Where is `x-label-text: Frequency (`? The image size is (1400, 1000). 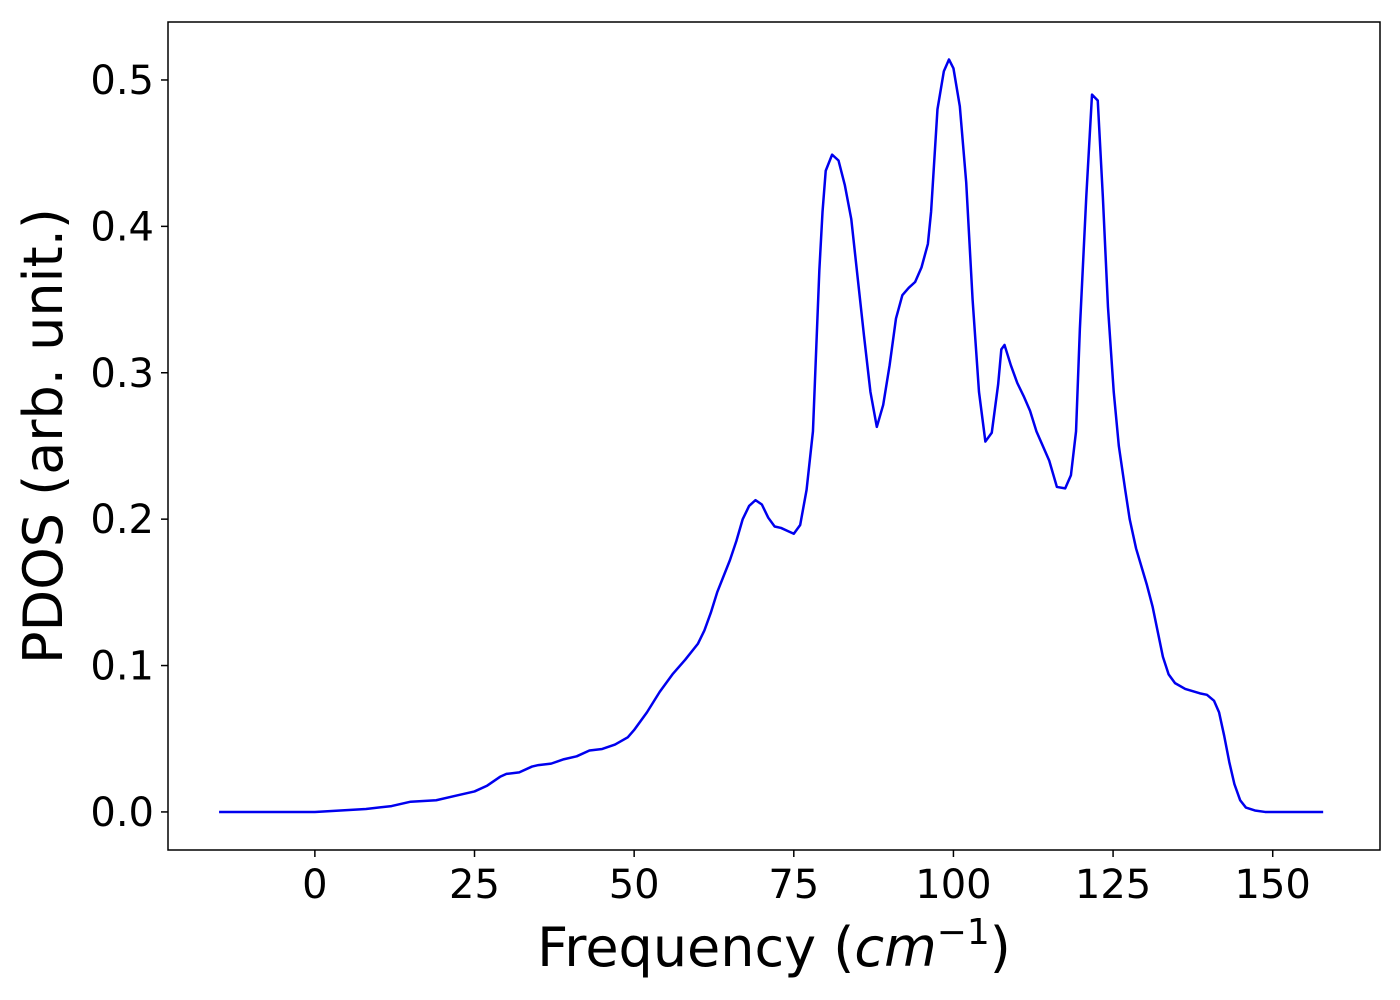
x-label-text: Frequency ( is located at coordinates (695, 947).